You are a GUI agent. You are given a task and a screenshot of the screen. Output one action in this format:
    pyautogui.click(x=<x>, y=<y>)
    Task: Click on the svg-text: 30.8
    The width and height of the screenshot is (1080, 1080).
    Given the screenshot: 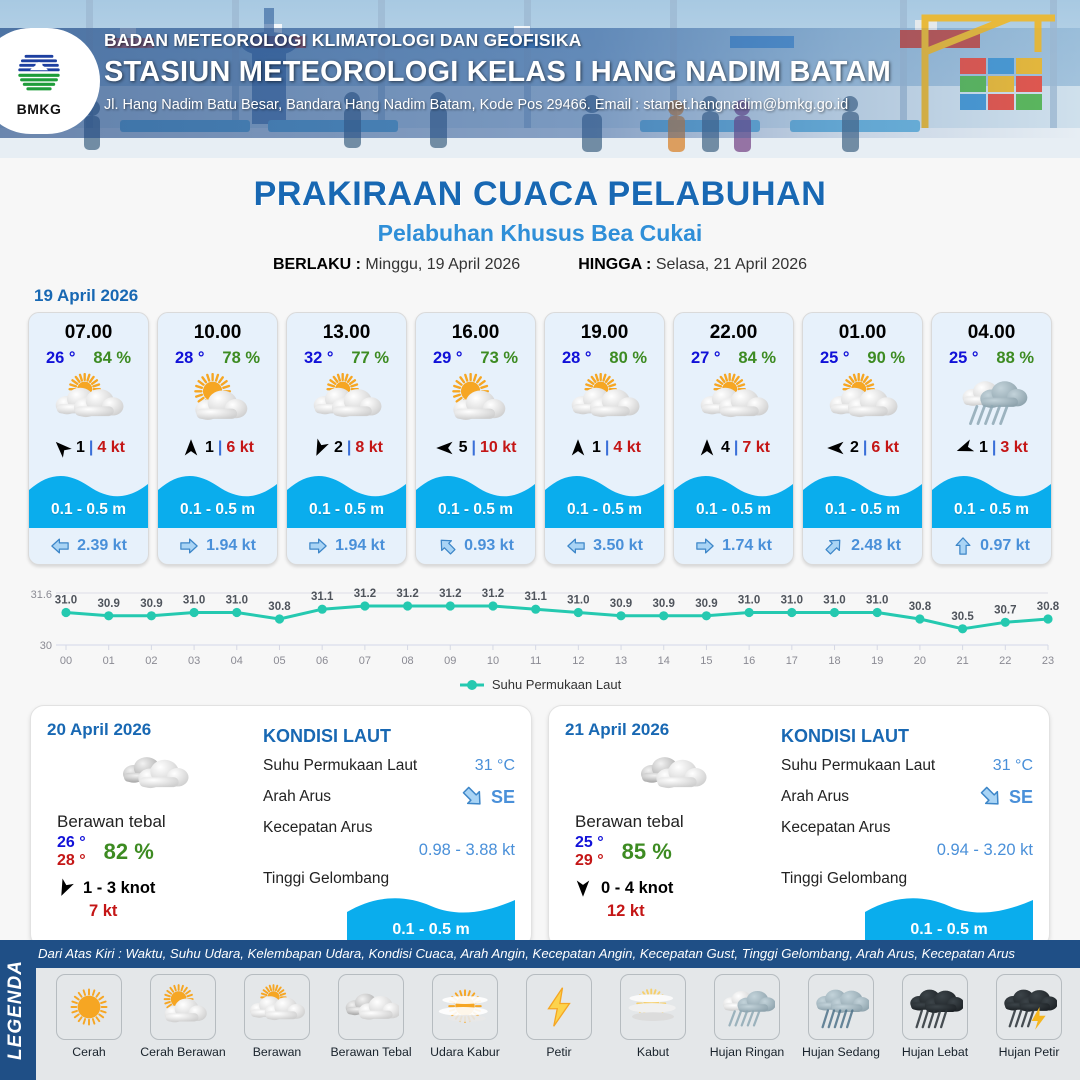 What is the action you would take?
    pyautogui.click(x=1048, y=607)
    